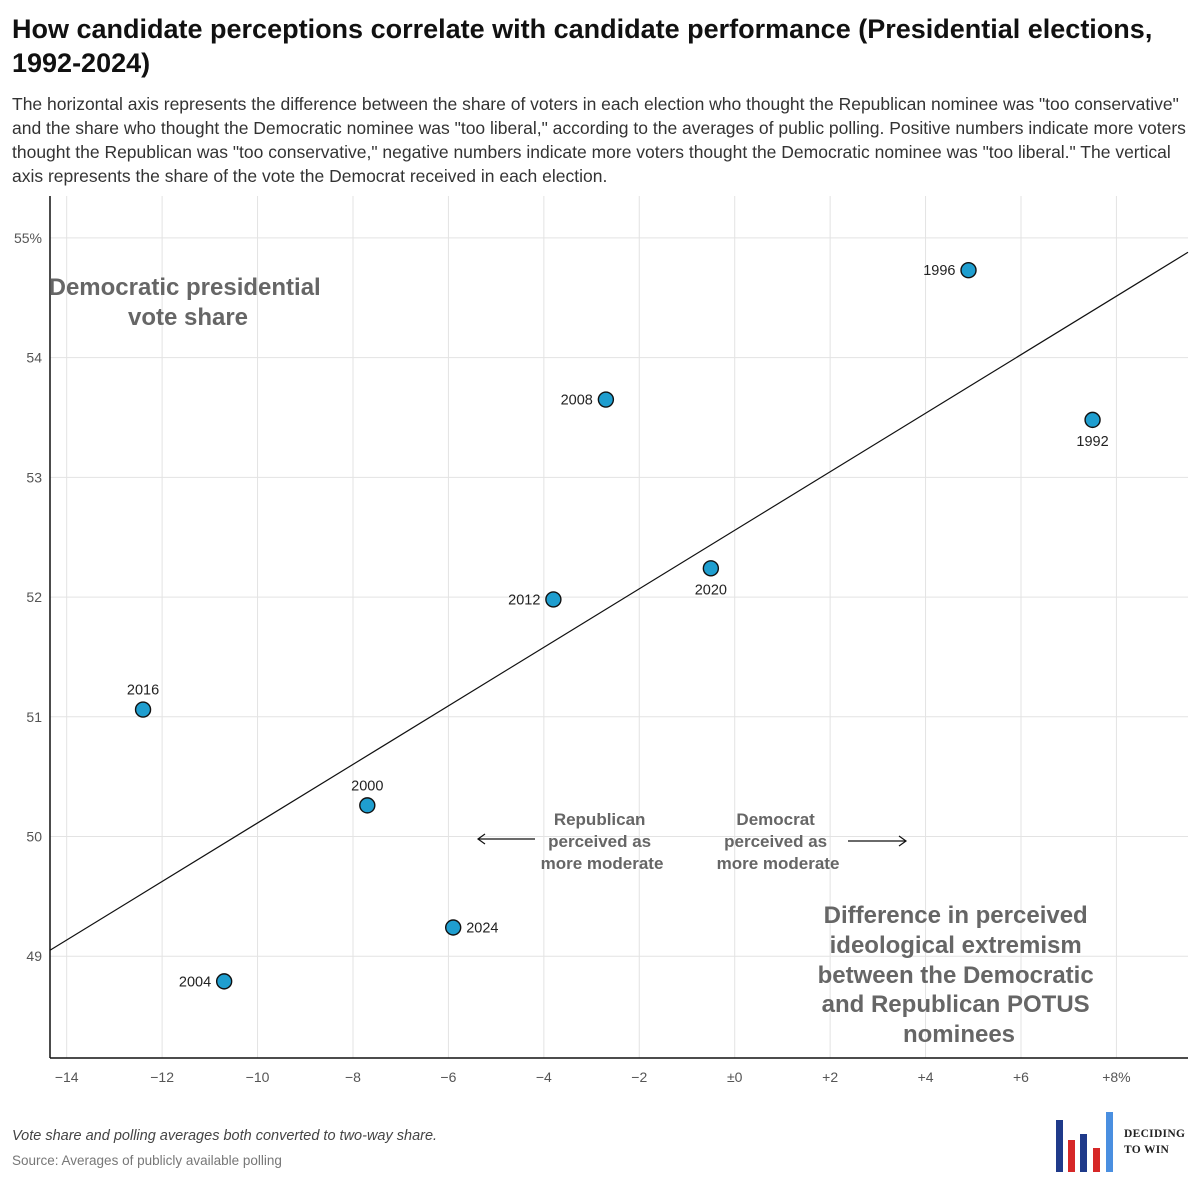 The height and width of the screenshot is (1183, 1200). What do you see at coordinates (34, 717) in the screenshot?
I see `y-tick-label: 51` at bounding box center [34, 717].